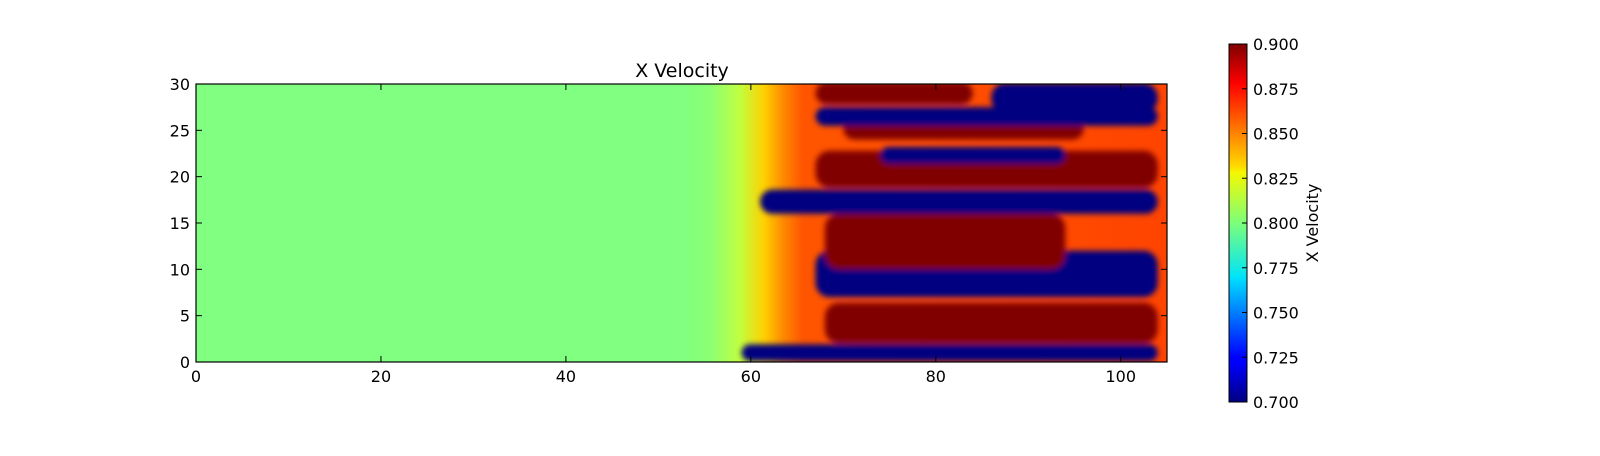 The width and height of the screenshot is (1600, 456). What do you see at coordinates (1276, 134) in the screenshot?
I see `colorbar-tick-label: 0.850` at bounding box center [1276, 134].